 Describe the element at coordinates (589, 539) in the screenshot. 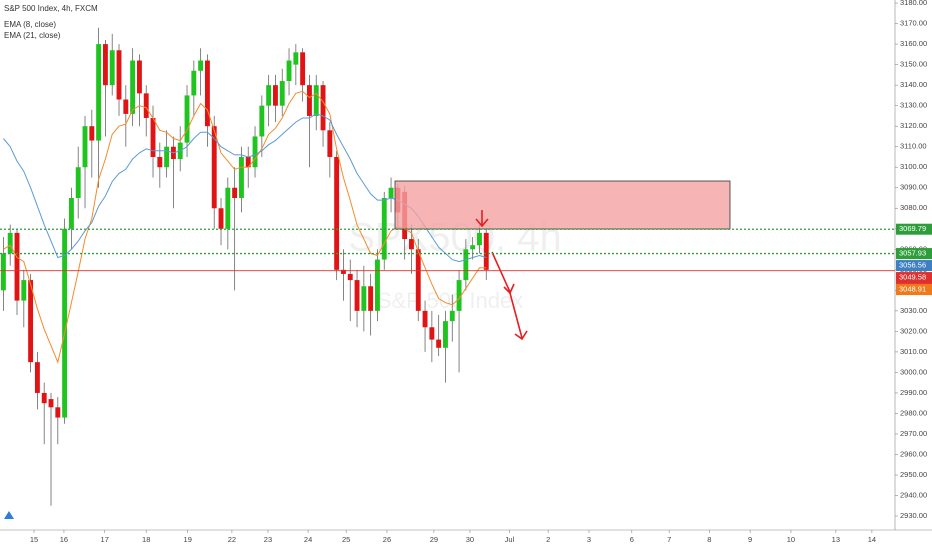

I see `x-tick-label: 3` at that location.